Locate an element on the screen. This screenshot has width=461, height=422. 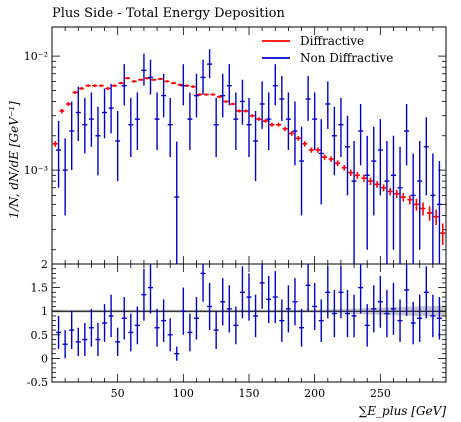
x-axis-label: ∑E_plus [GeV] is located at coordinates (403, 411).